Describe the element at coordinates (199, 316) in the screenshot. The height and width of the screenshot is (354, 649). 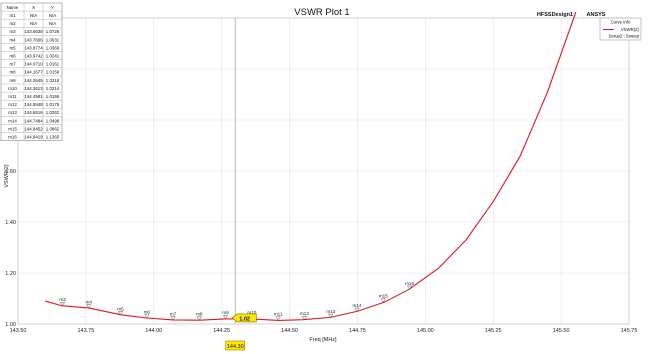
I see `marker-m8: m8` at that location.